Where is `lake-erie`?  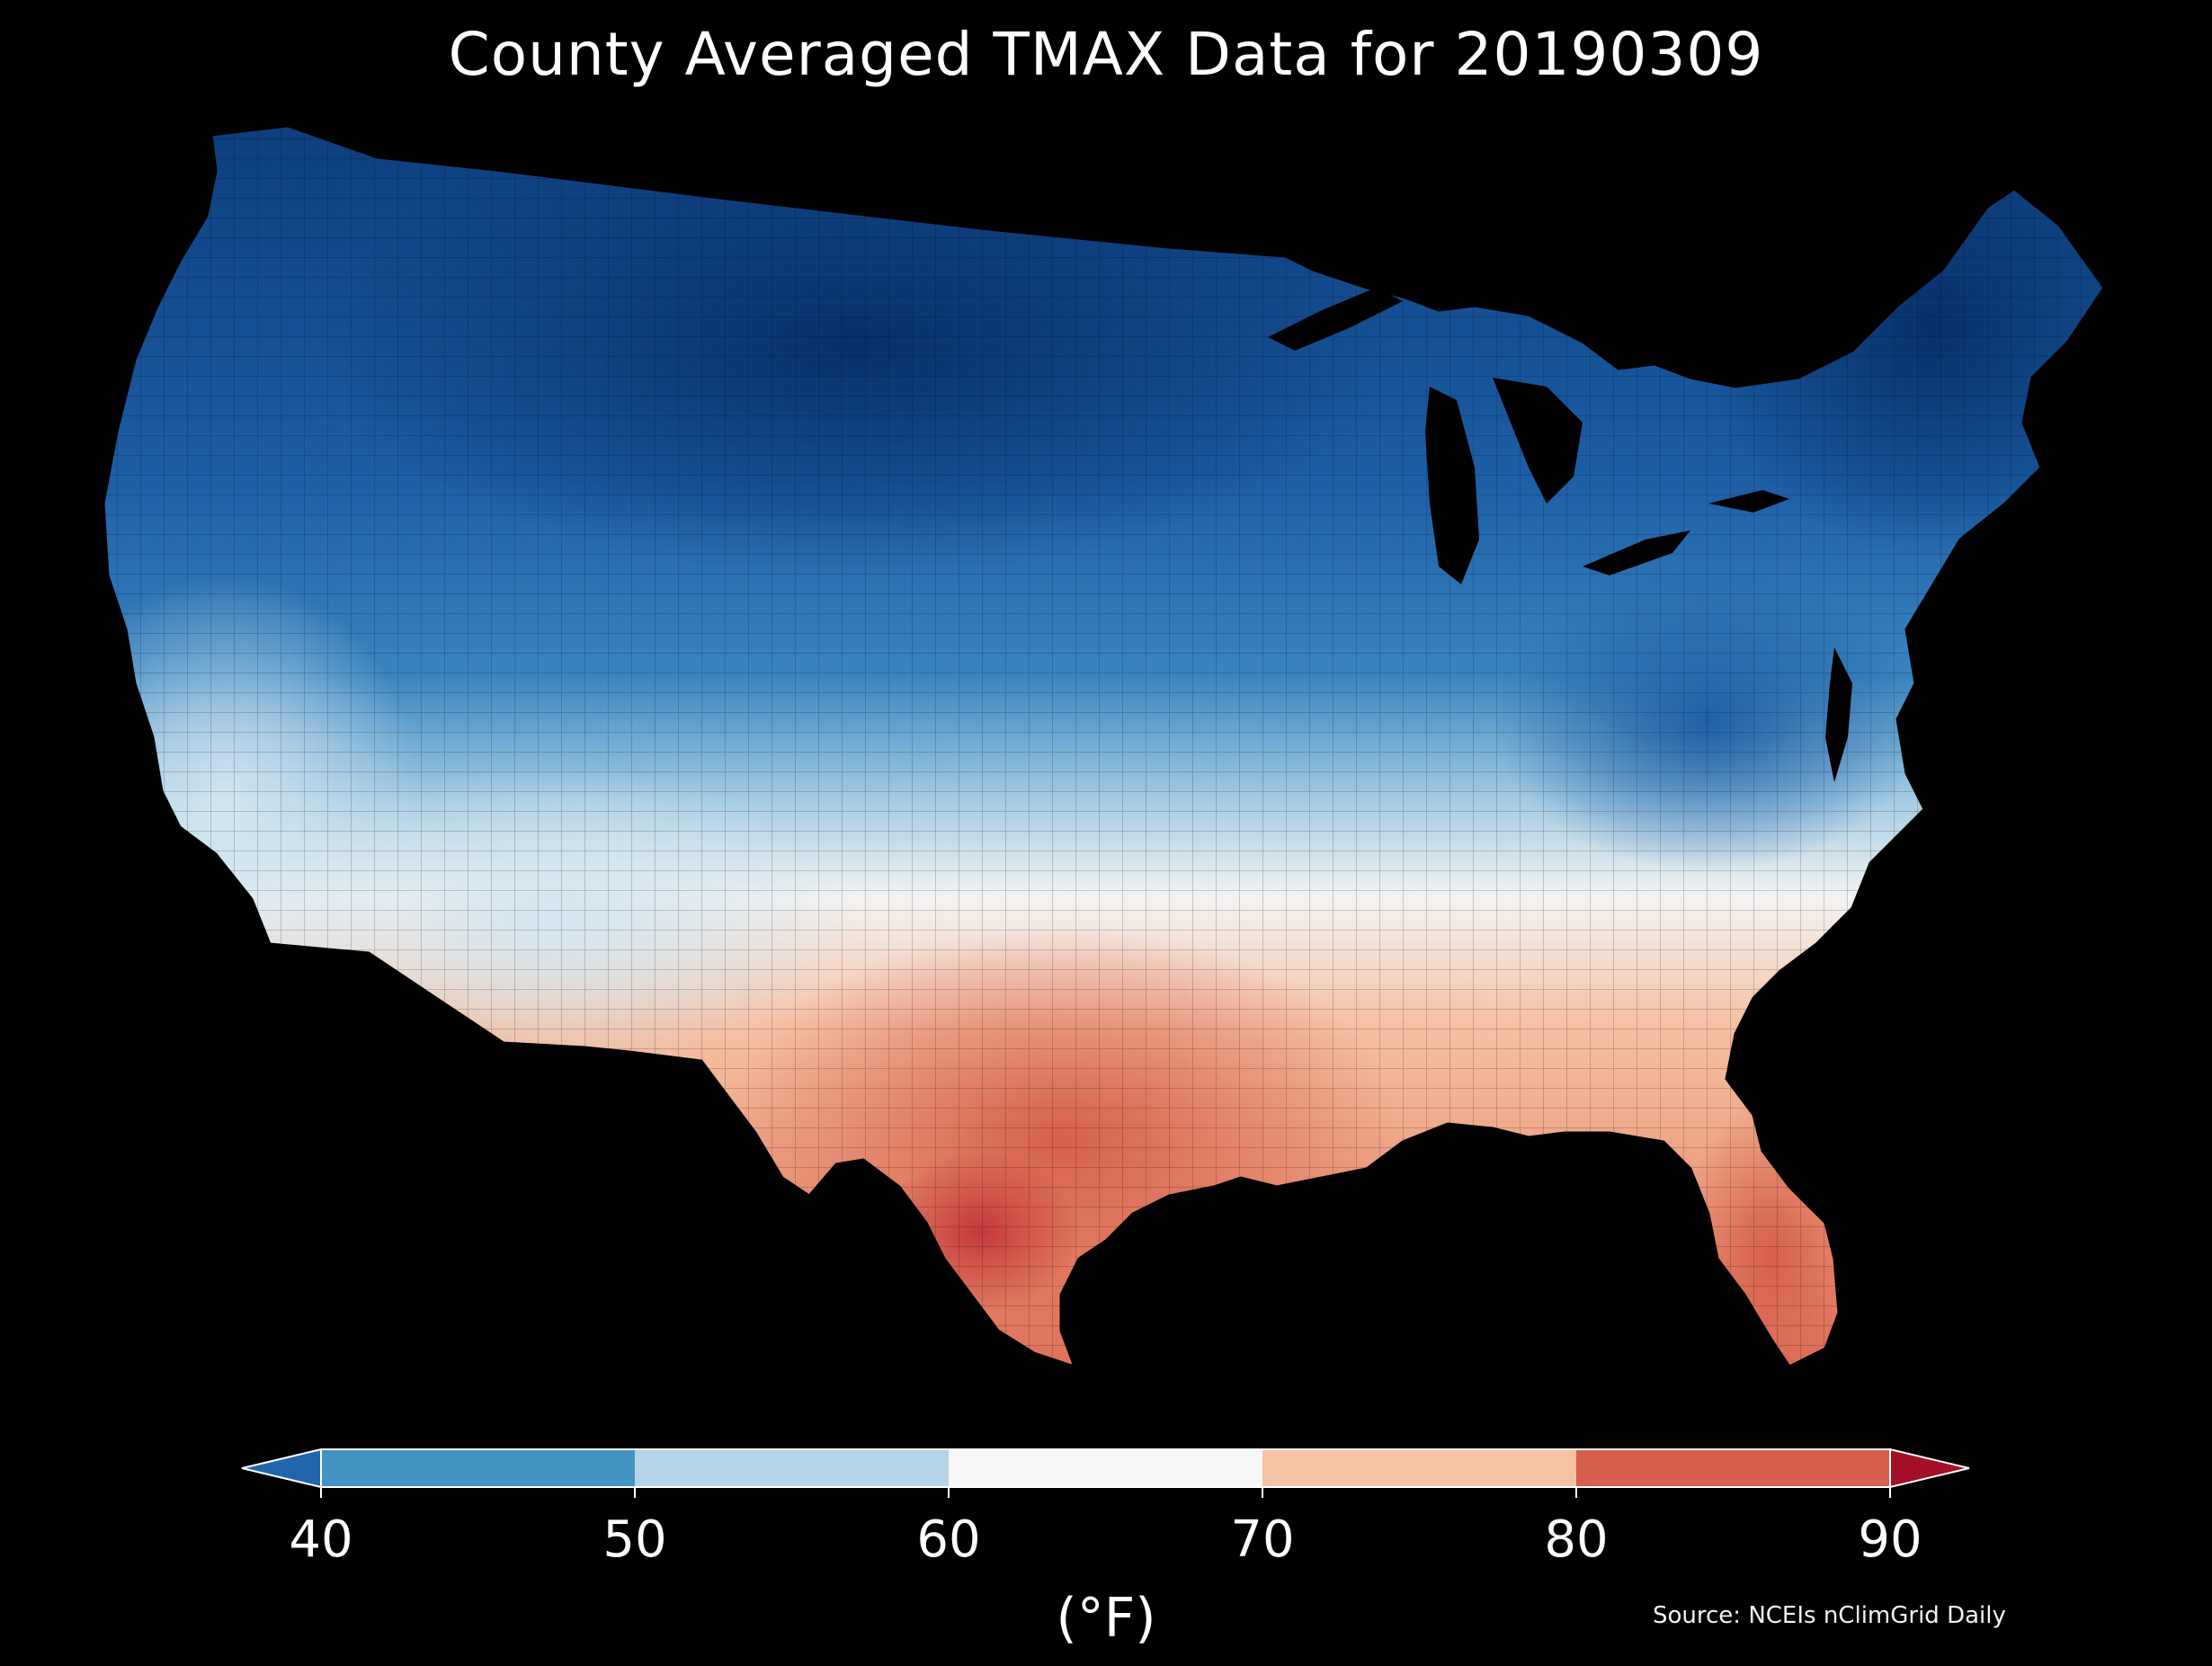
lake-erie is located at coordinates (1636, 553).